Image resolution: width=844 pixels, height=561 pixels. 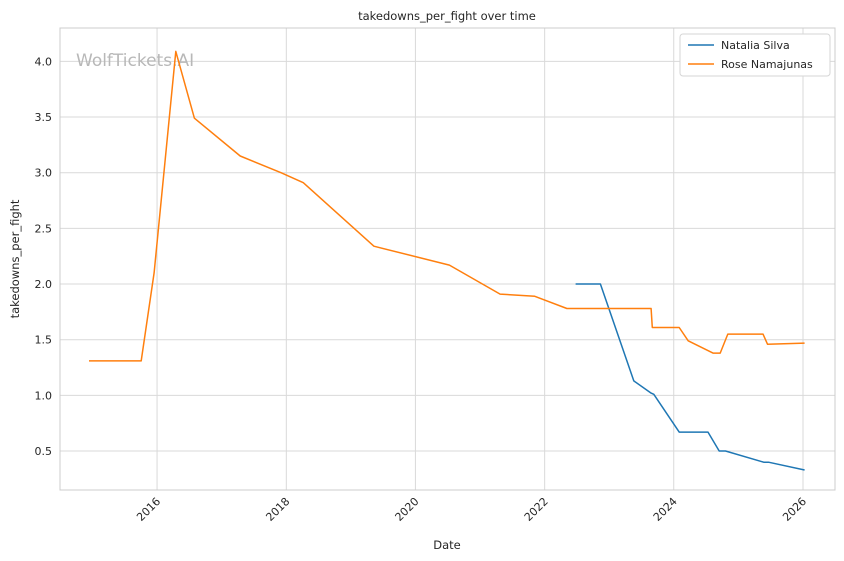 I want to click on legend-box, so click(x=755, y=55).